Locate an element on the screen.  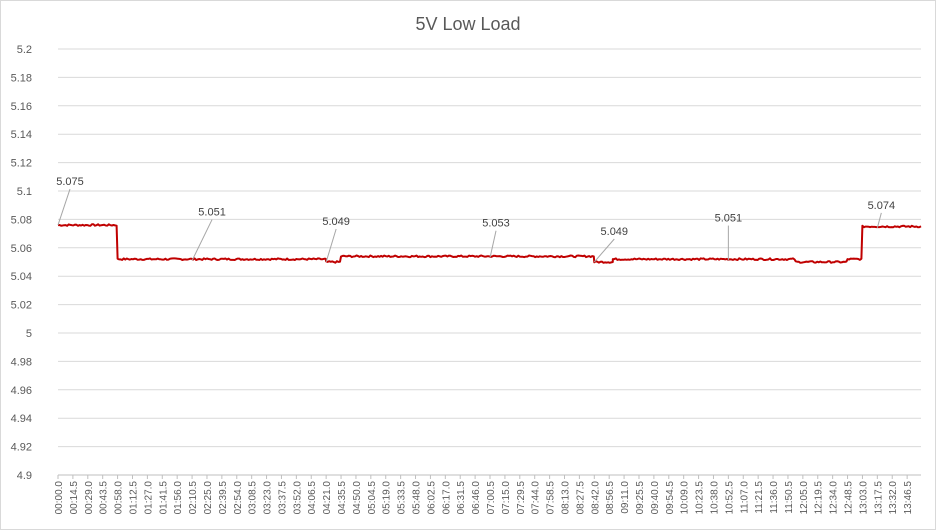
x-tick-label: 02:39.5 is located at coordinates (223, 498).